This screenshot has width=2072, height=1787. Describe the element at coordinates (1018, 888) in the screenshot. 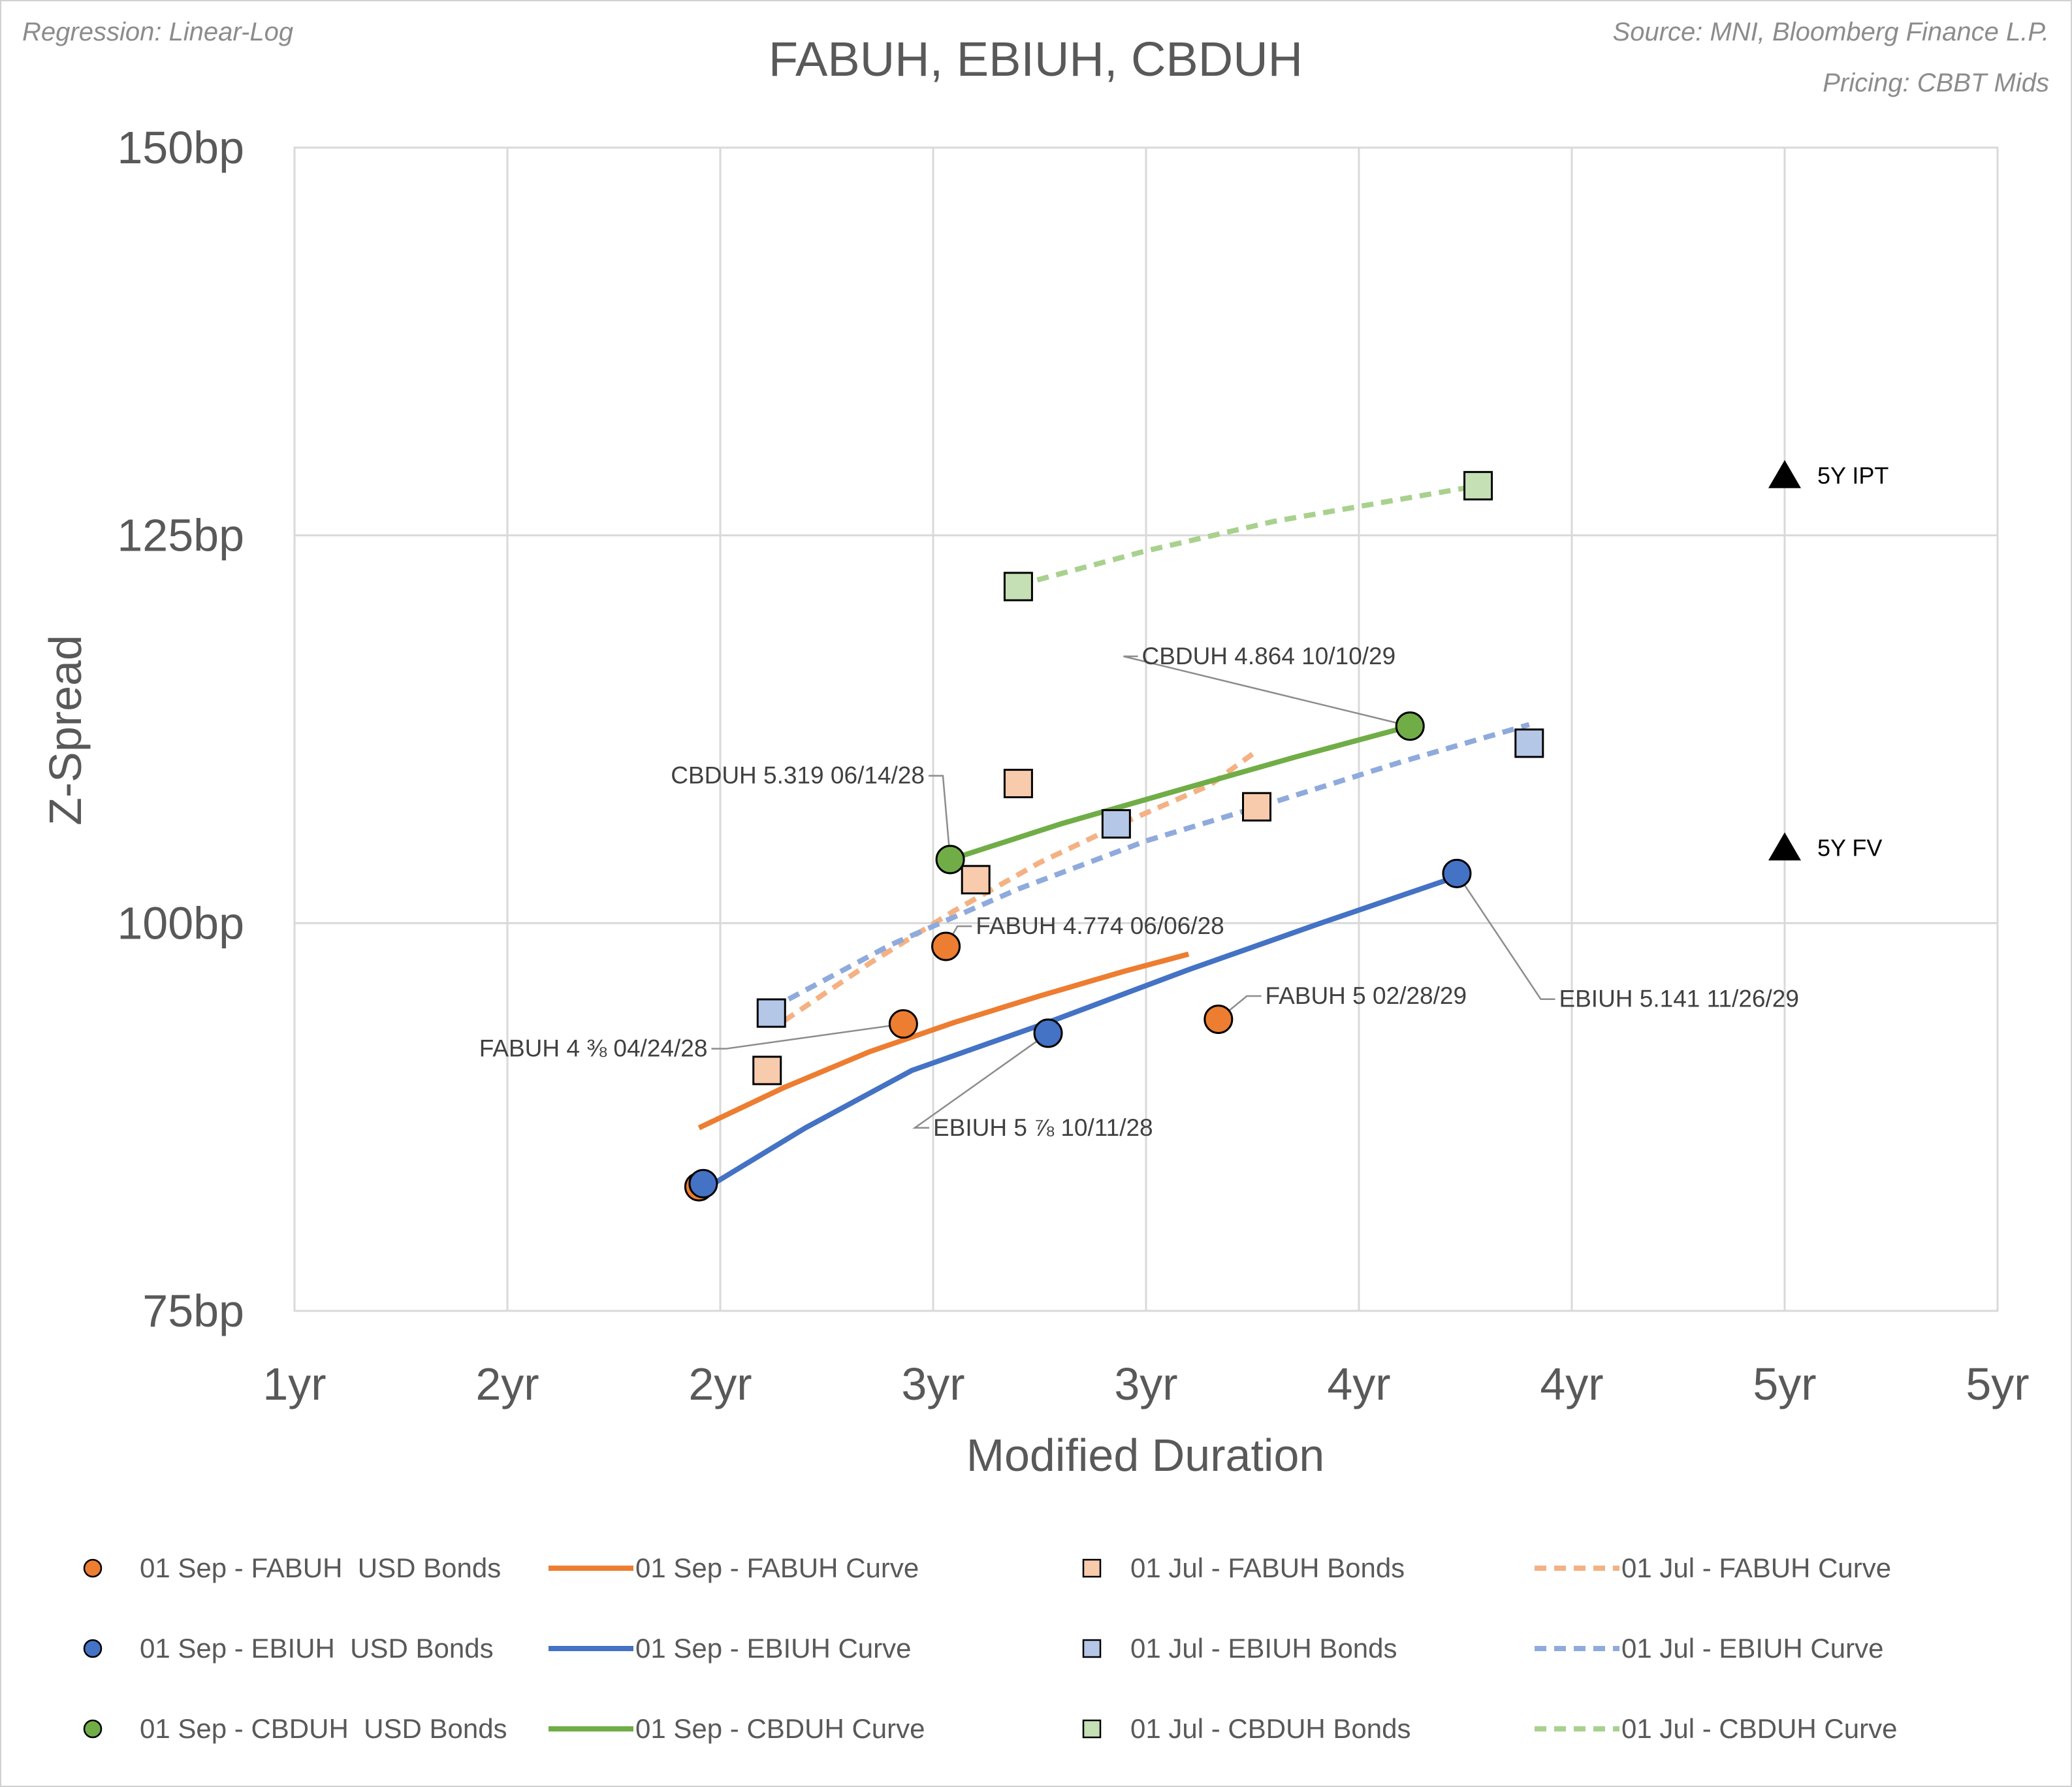

I see `series-line-d_fab` at that location.